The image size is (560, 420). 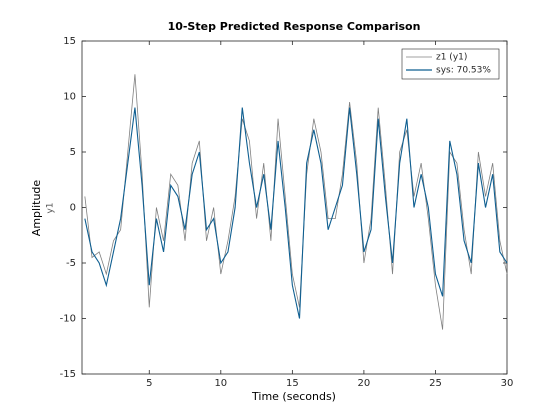 I want to click on legend-box, so click(x=450, y=64).